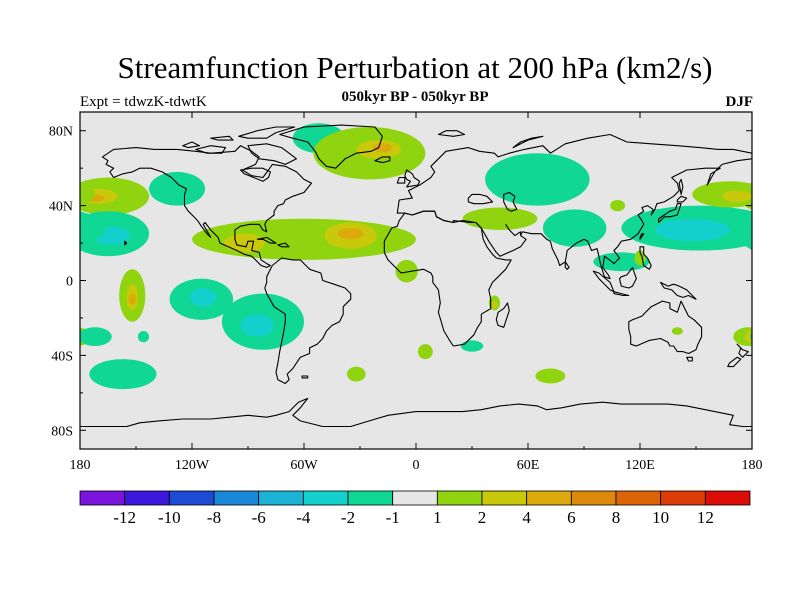 This screenshot has height=600, width=800. What do you see at coordinates (87, 194) in the screenshot?
I see `anomaly-n-pacific-positive` at bounding box center [87, 194].